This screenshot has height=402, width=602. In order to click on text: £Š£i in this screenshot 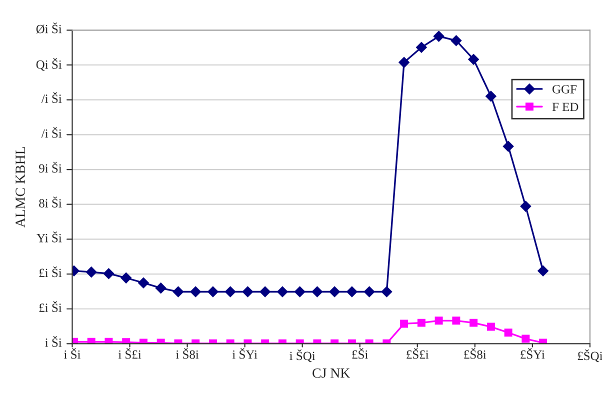, I will do `click(417, 353)`.